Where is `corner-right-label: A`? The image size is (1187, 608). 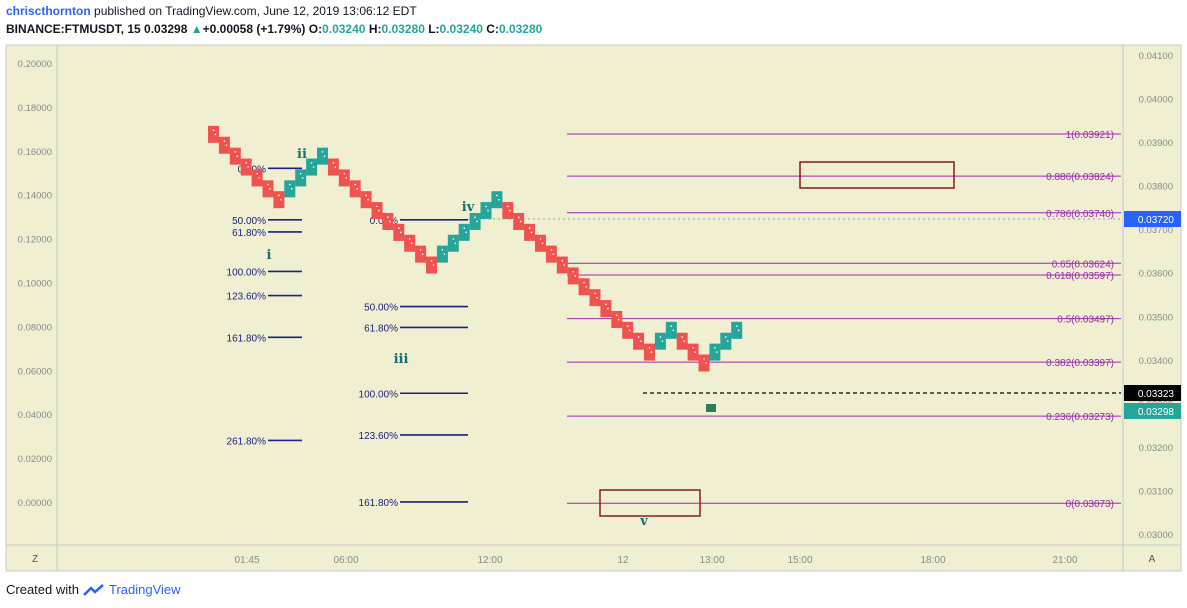
corner-right-label: A is located at coordinates (1152, 559).